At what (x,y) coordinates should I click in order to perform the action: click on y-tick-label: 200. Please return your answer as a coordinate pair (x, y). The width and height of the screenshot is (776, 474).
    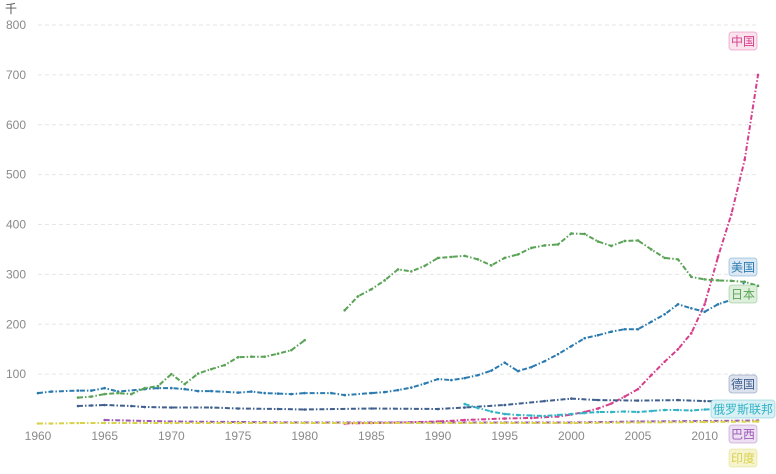
    Looking at the image, I should click on (16, 324).